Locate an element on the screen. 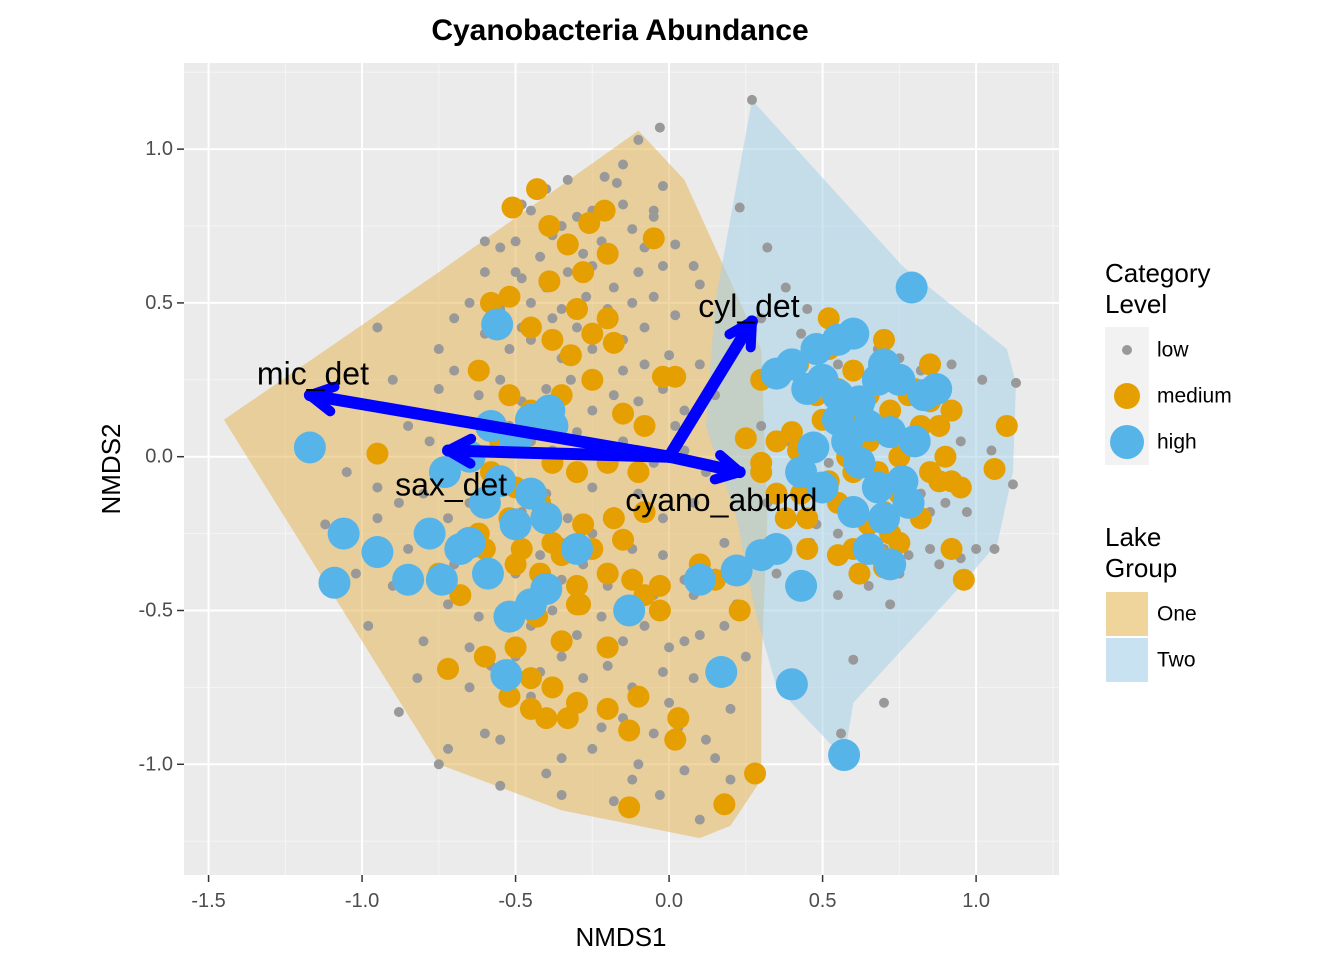  vector-mic_det: mic_det is located at coordinates (466, 409).